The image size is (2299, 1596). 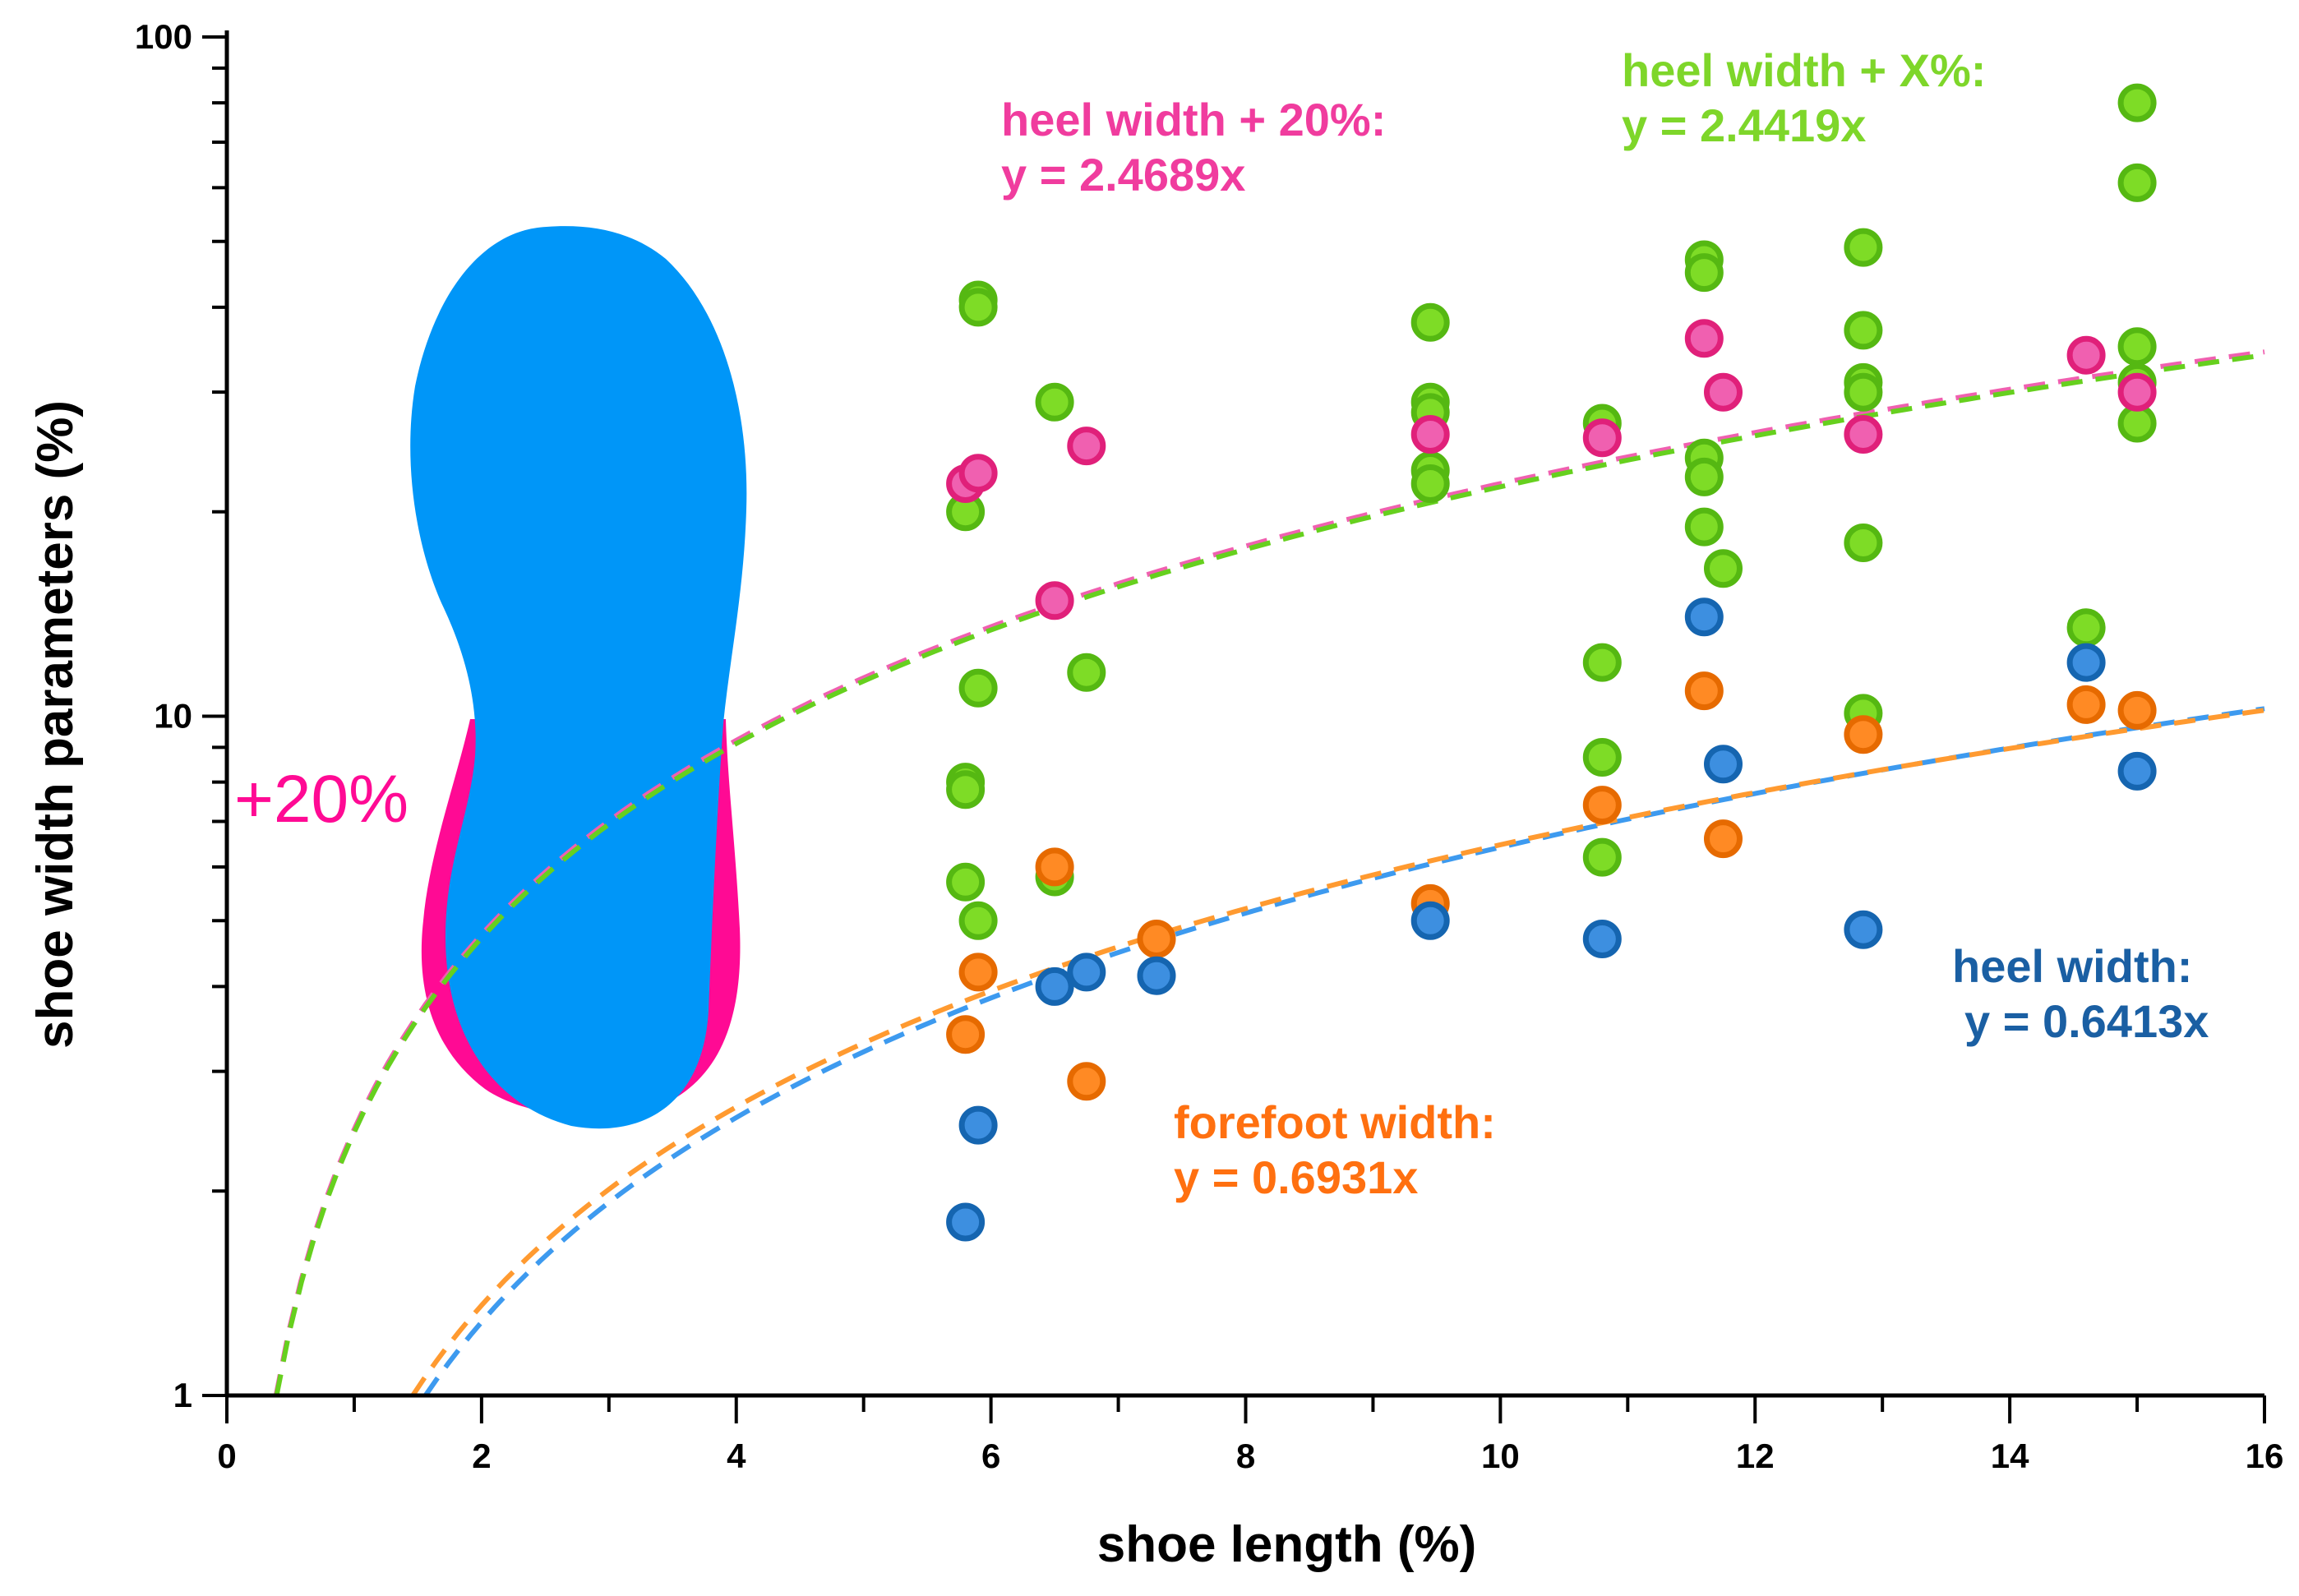 I want to click on annotation-heel-plus-20-title: heel width + 20%:, so click(x=1193, y=119).